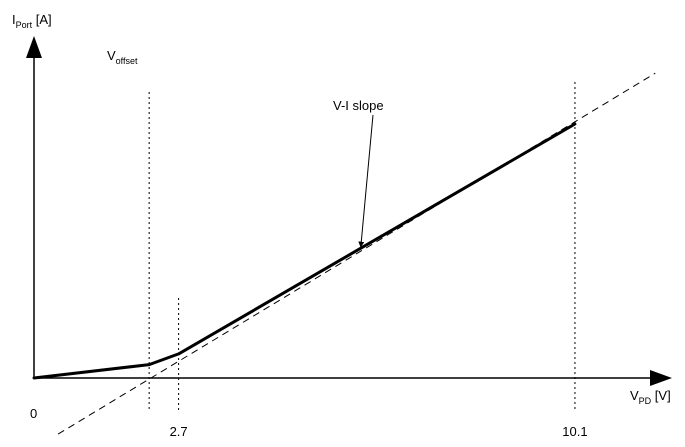  Describe the element at coordinates (661, 378) in the screenshot. I see `x-axis-arrow` at that location.